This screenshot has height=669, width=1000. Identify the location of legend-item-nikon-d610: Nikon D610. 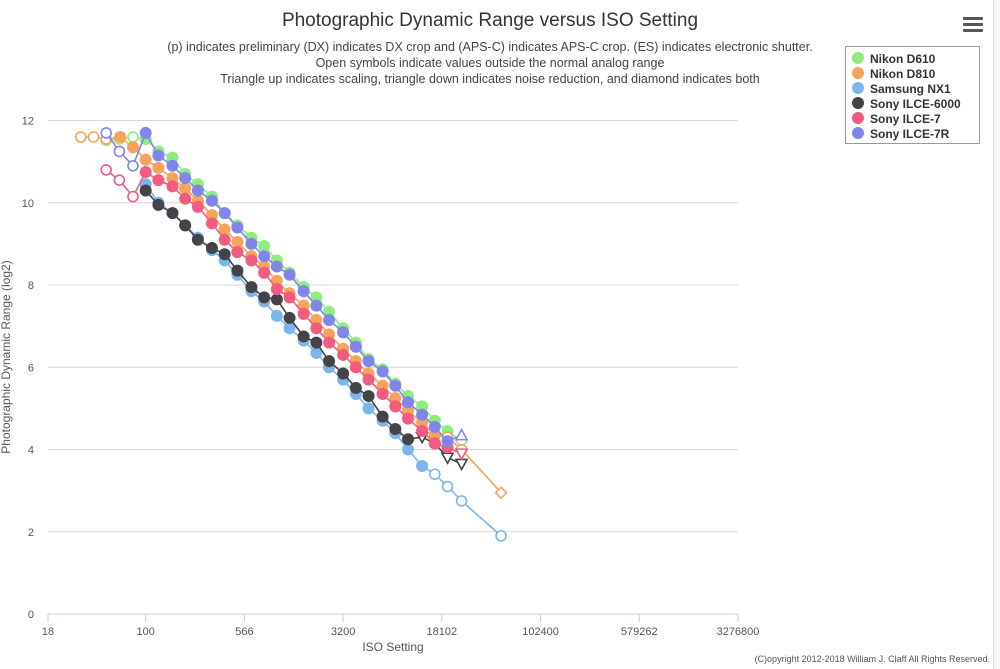
(893, 59).